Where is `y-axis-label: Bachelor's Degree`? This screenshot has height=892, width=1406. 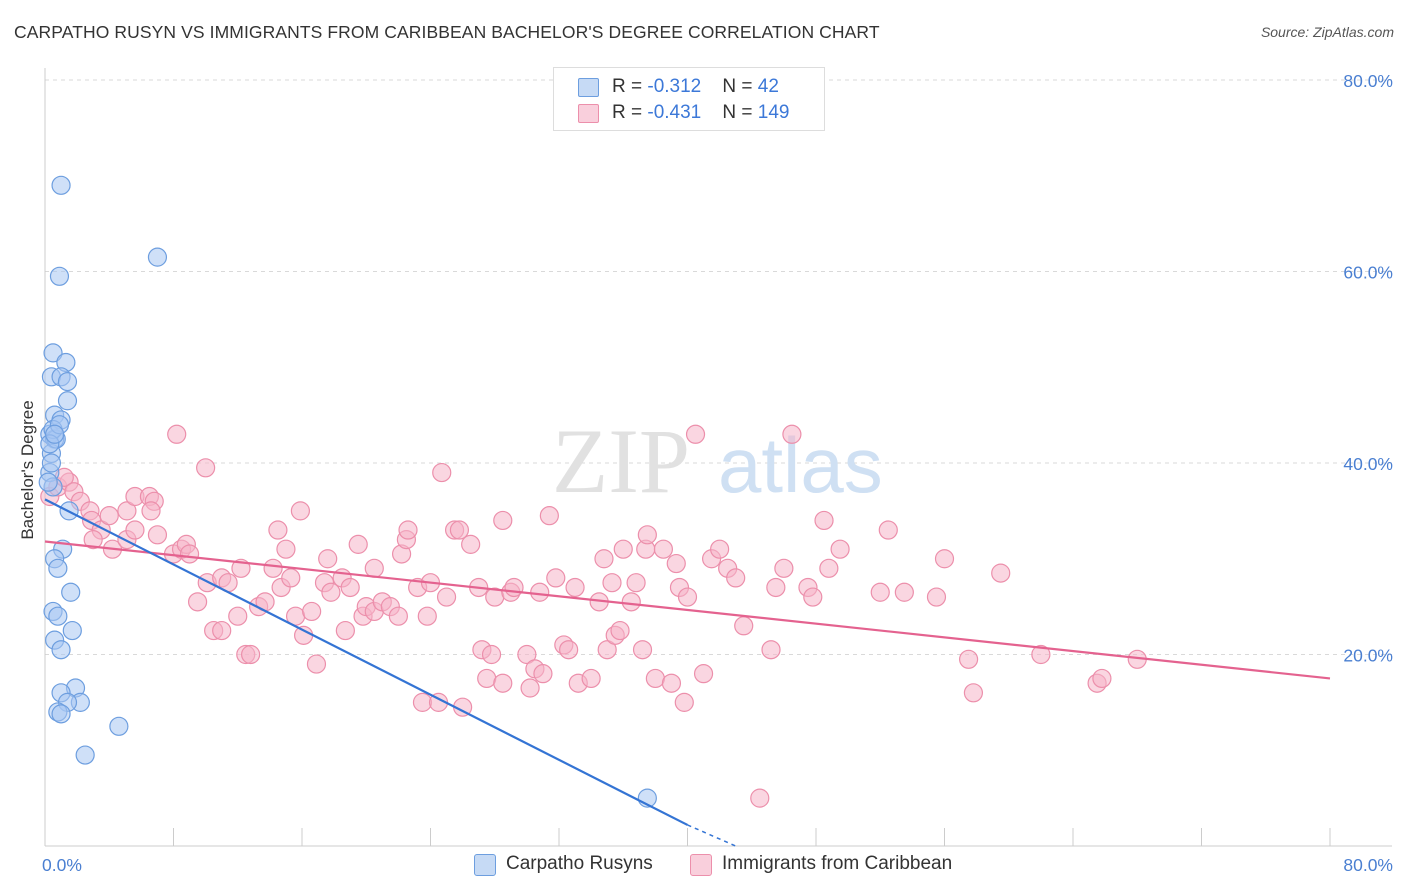
y-axis-label: Bachelor's Degree is located at coordinates (27, 469).